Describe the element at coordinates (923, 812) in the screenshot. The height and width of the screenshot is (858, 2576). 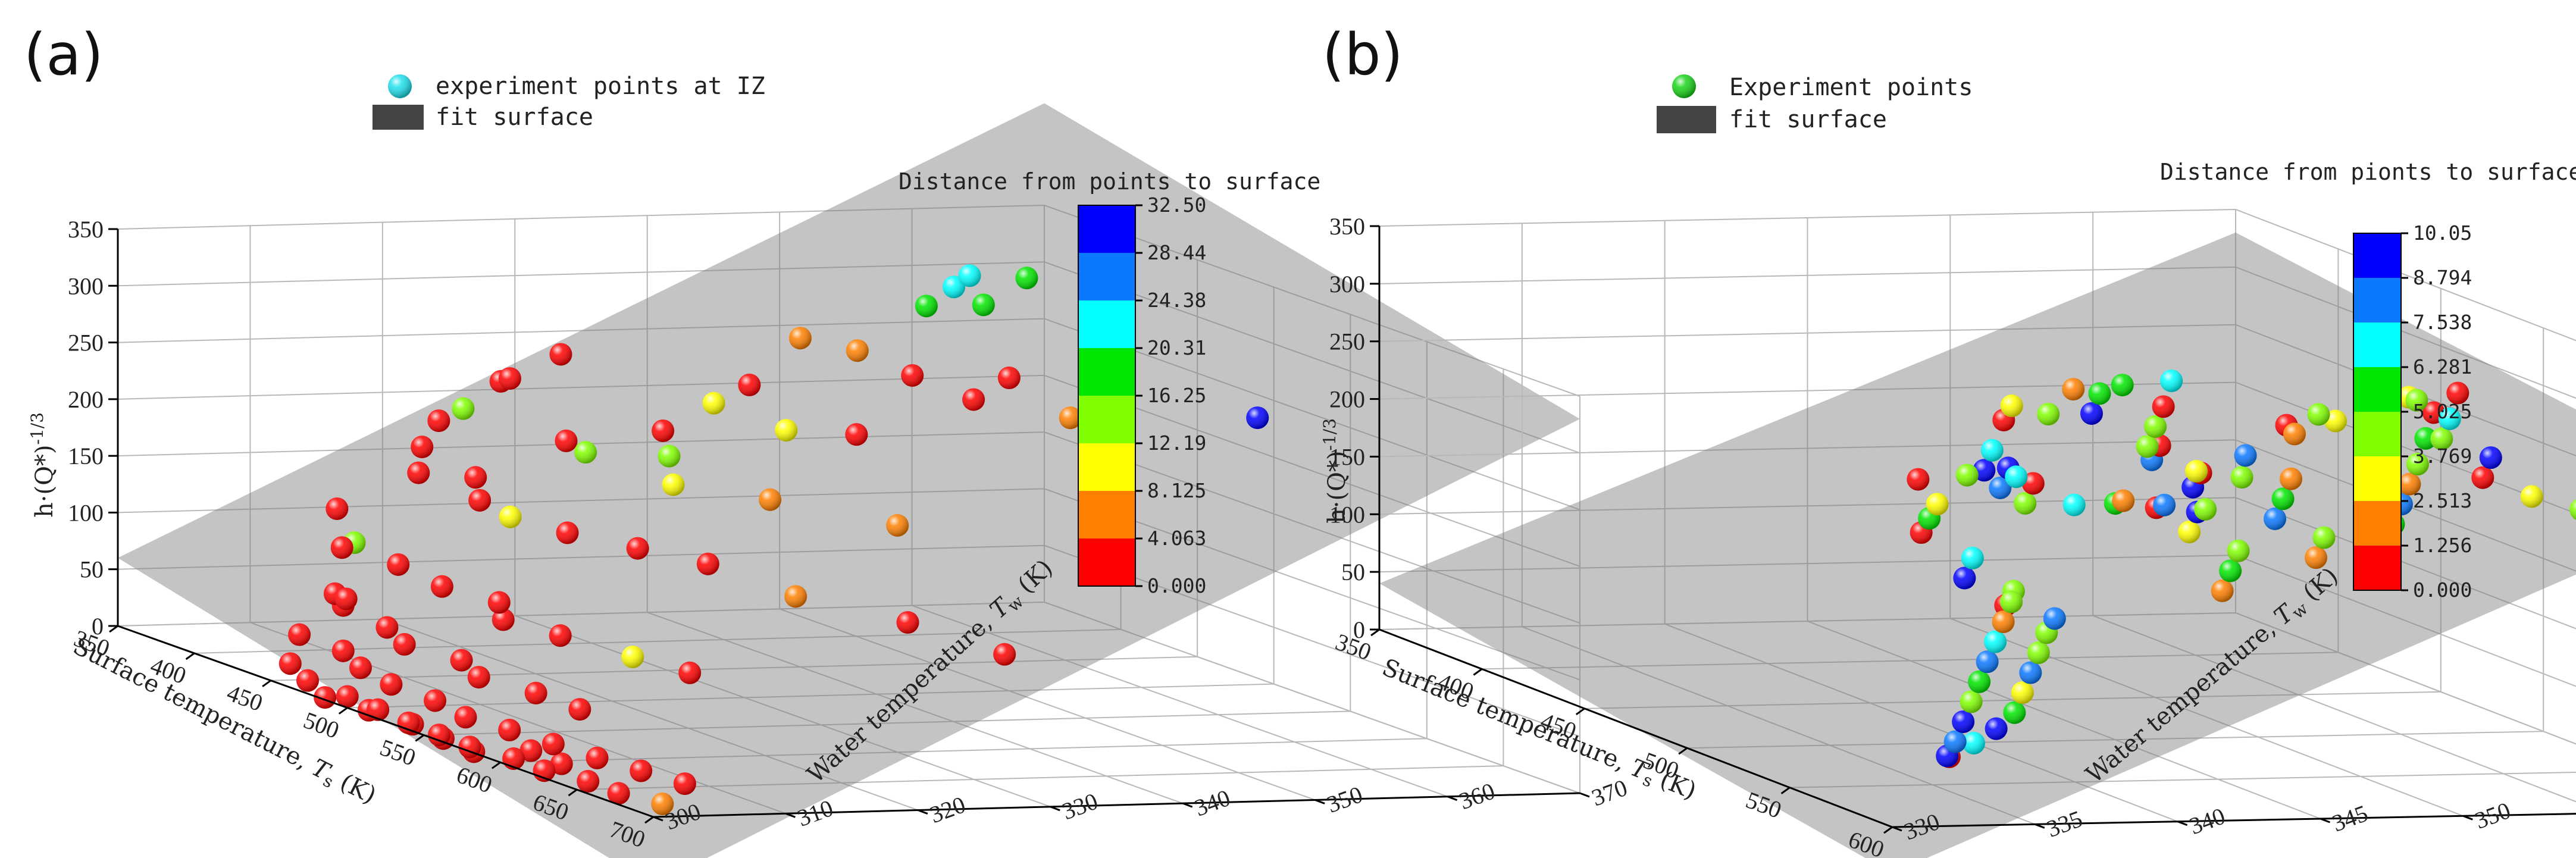
I see `y-tick-mark` at that location.